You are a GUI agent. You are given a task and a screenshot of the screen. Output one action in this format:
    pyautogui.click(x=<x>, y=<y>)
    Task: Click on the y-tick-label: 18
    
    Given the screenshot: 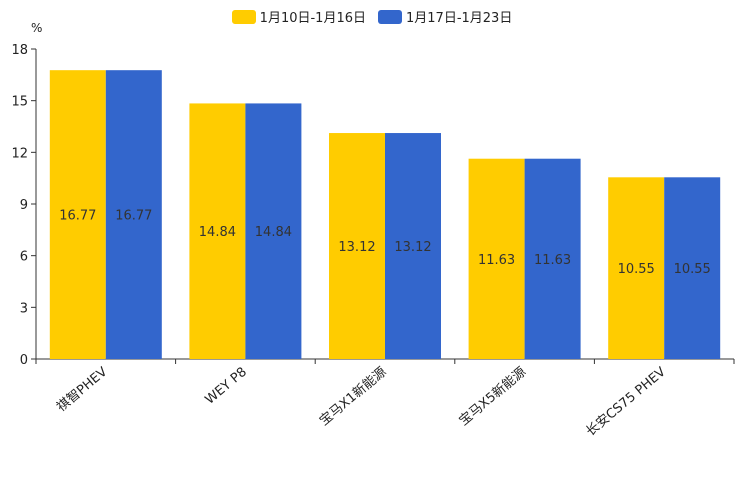 What is the action you would take?
    pyautogui.click(x=19, y=50)
    